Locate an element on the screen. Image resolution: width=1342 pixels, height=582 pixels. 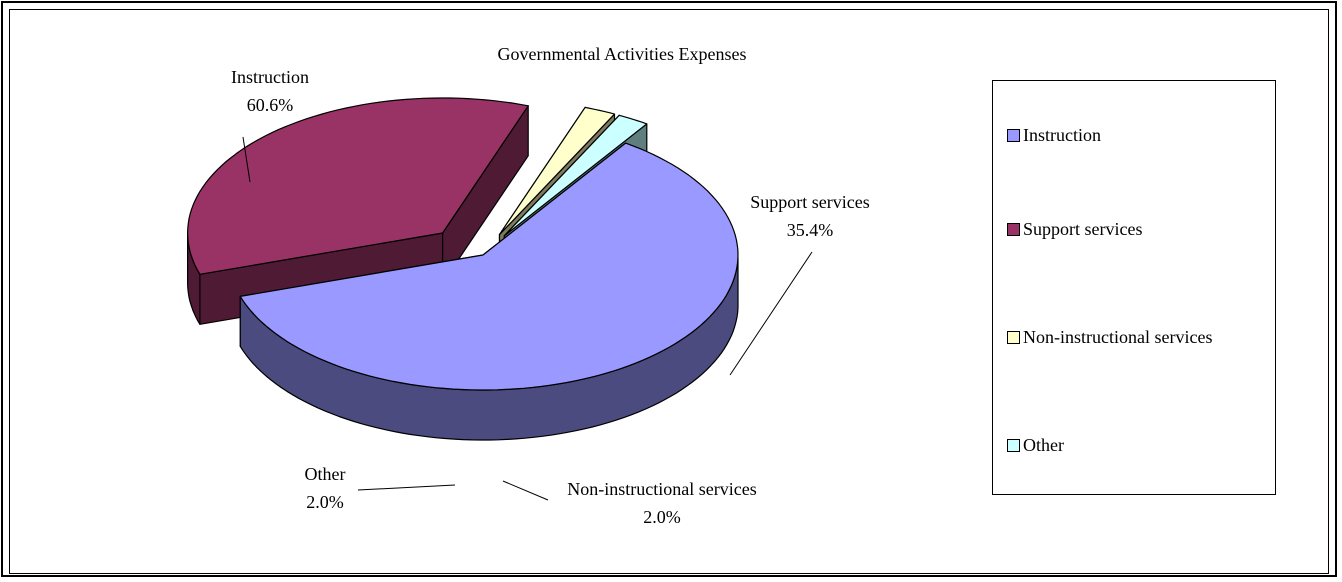
slice-top-non-instructional-services is located at coordinates (557, 171).